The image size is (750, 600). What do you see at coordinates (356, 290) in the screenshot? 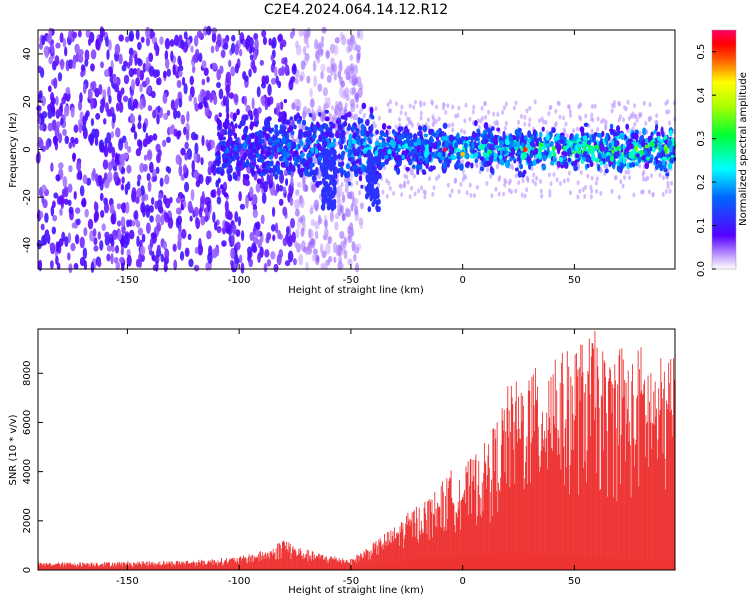
I see `heatmap-x-axis-label: Height of straight line (km)` at bounding box center [356, 290].